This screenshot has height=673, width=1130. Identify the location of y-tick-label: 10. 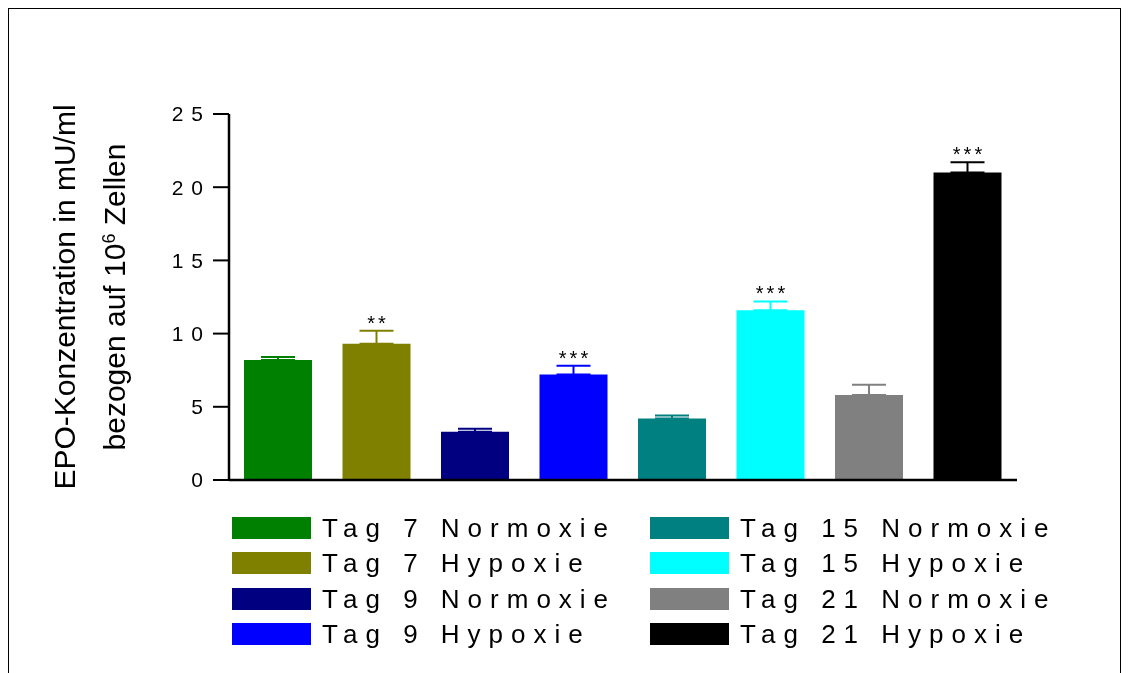
(191, 334).